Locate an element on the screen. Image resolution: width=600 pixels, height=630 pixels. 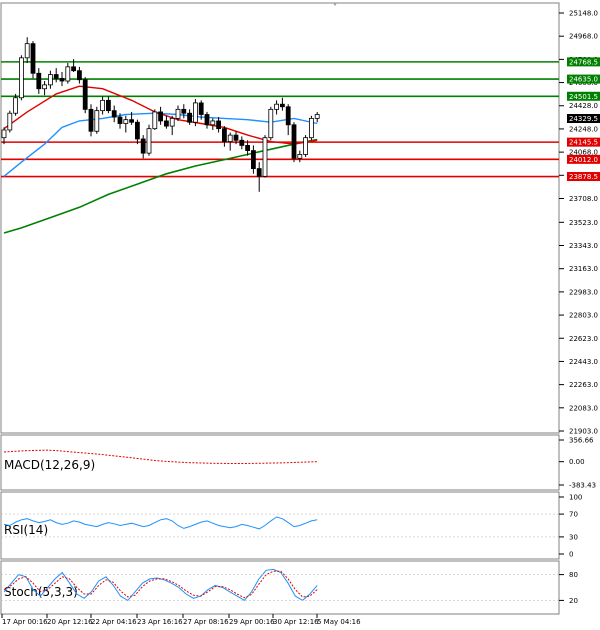
current-price-box is located at coordinates (583, 118).